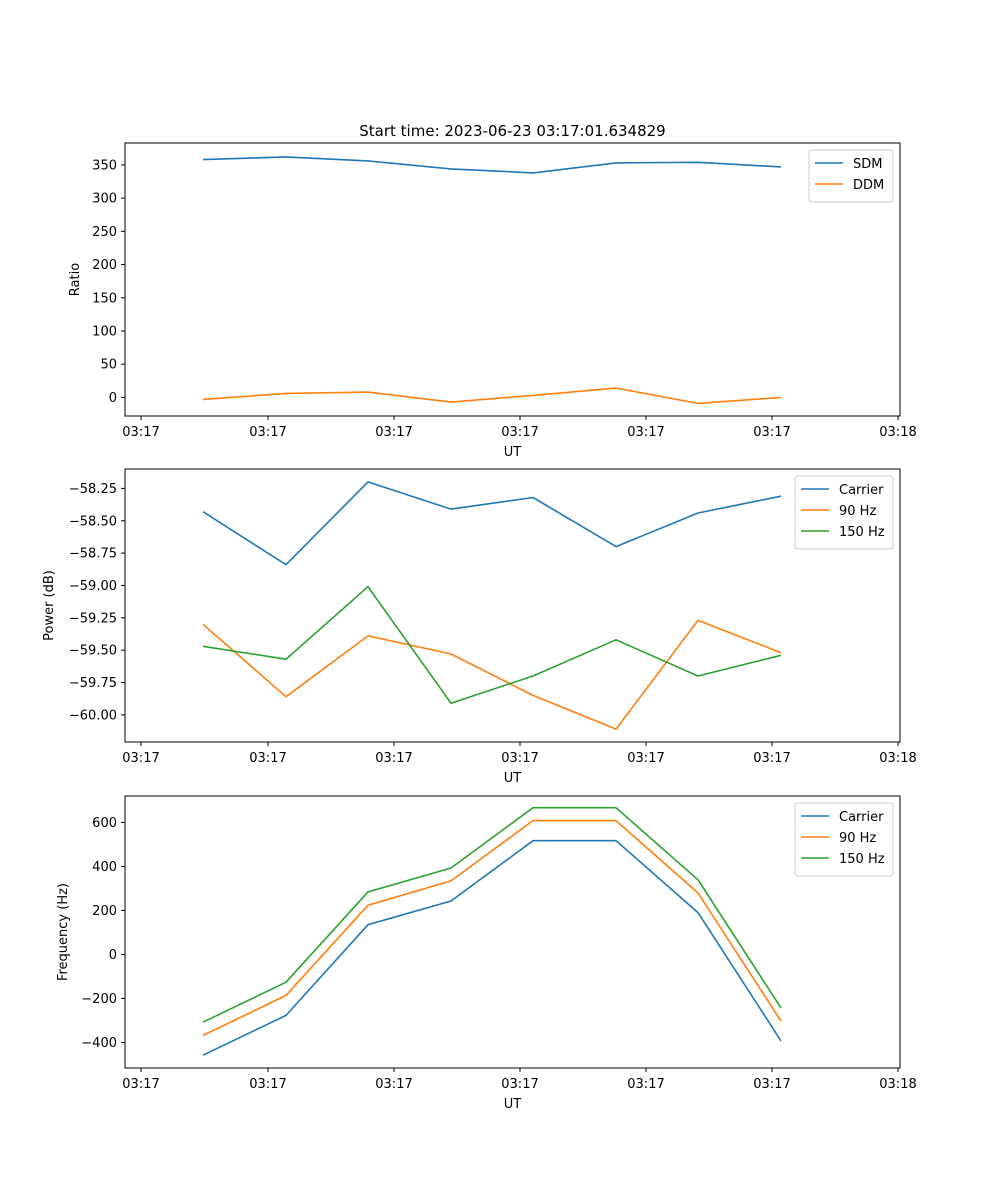 The image size is (1000, 1200). What do you see at coordinates (93, 521) in the screenshot?
I see `y-tick-label: −58.50` at bounding box center [93, 521].